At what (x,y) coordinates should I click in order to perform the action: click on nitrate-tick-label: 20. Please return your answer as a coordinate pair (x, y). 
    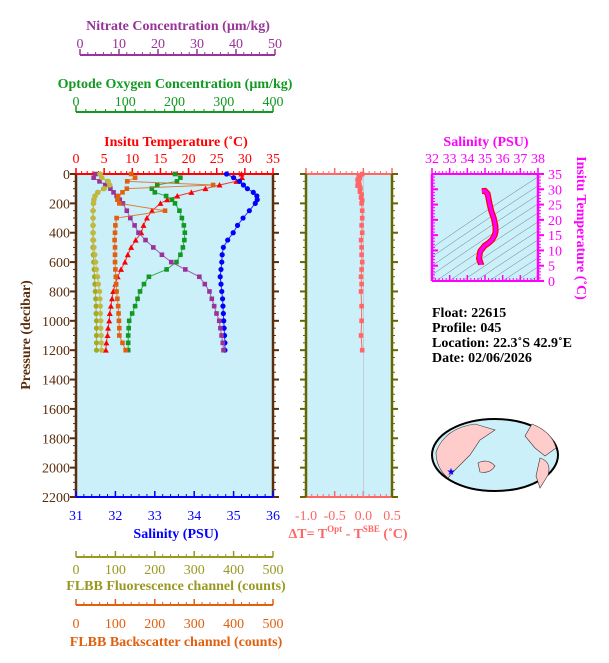
    Looking at the image, I should click on (158, 44).